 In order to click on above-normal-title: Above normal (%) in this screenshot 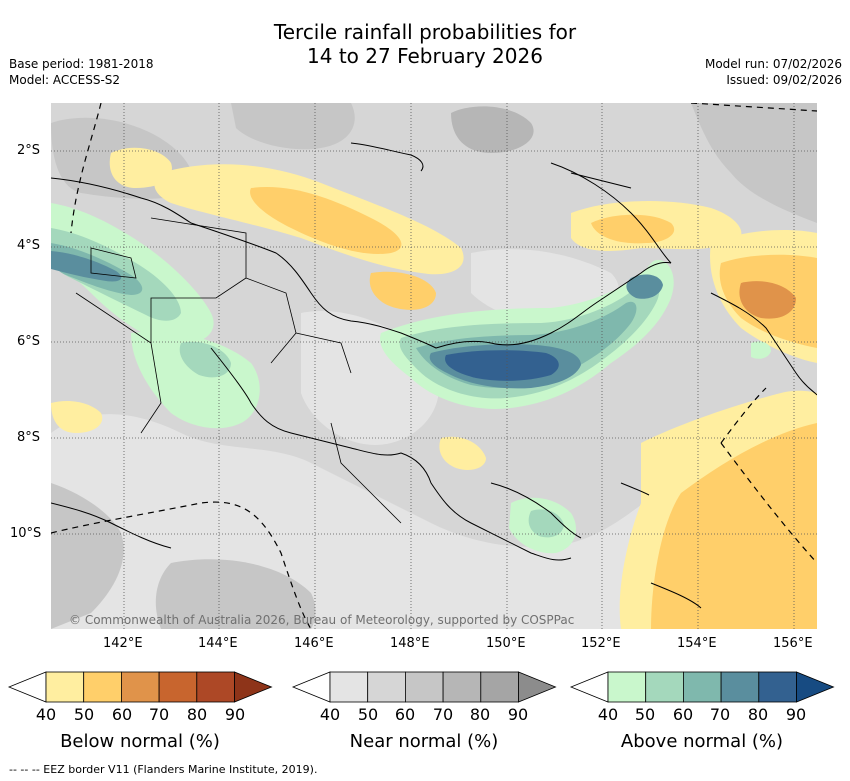, I will do `click(702, 741)`.